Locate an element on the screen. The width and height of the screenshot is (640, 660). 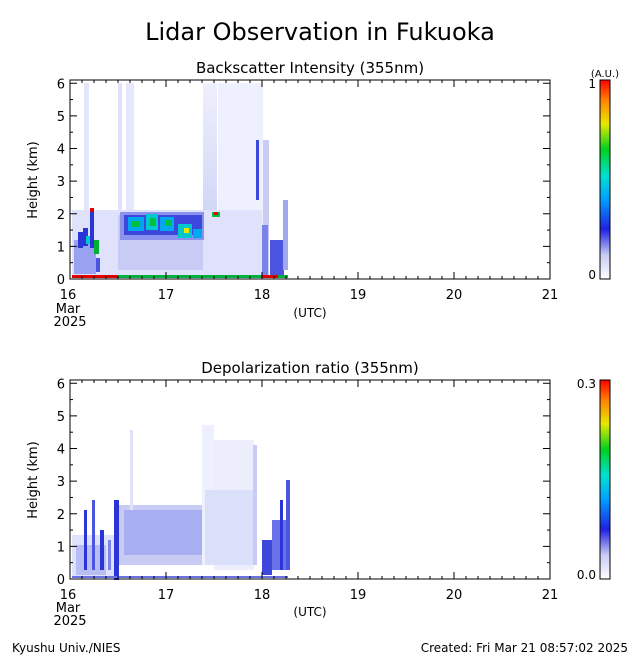
backscatter-colorbar-unit: (A.U.) is located at coordinates (605, 74).